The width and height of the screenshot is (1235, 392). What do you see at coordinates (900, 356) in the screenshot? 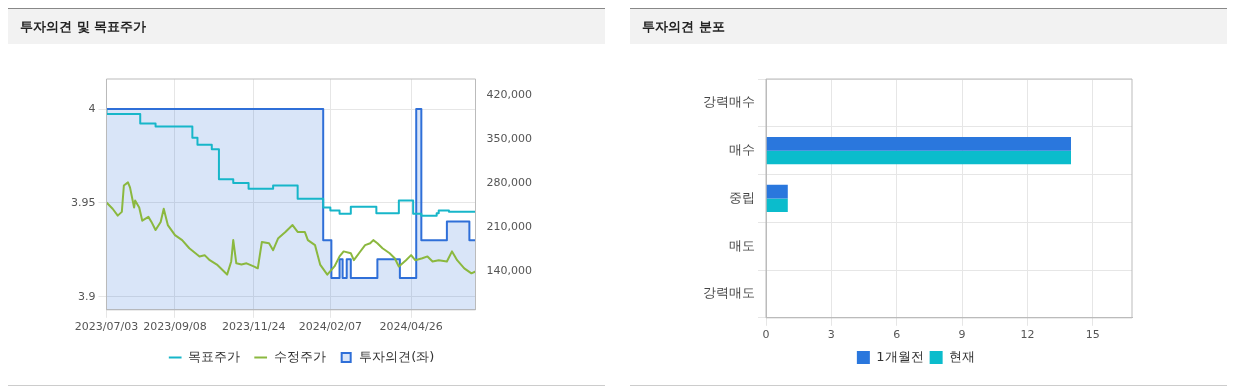
I see `legend-label: 1개월전` at bounding box center [900, 356].